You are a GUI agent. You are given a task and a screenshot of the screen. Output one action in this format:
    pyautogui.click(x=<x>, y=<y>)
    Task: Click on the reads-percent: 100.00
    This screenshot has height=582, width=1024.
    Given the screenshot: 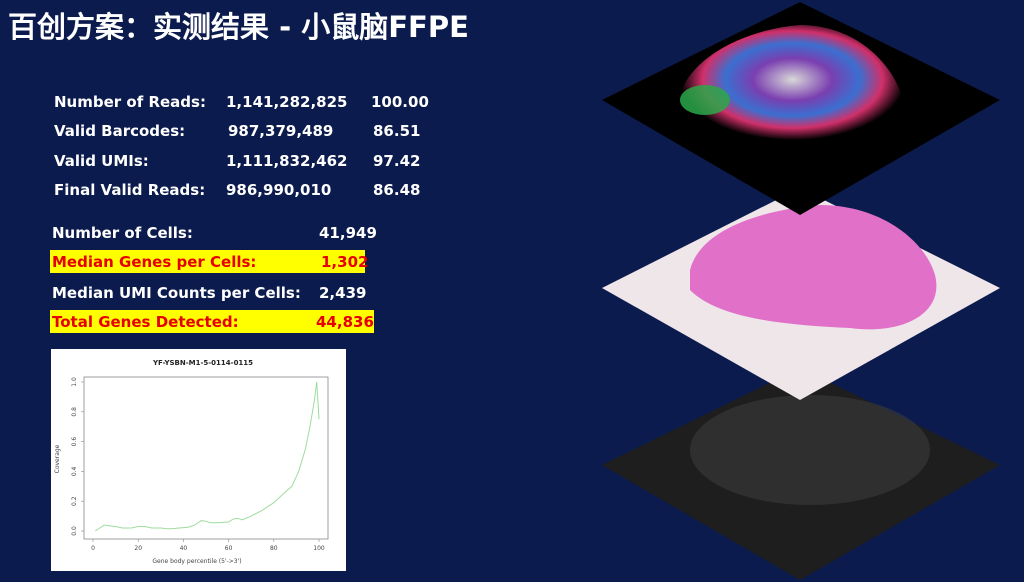 What is the action you would take?
    pyautogui.click(x=400, y=102)
    